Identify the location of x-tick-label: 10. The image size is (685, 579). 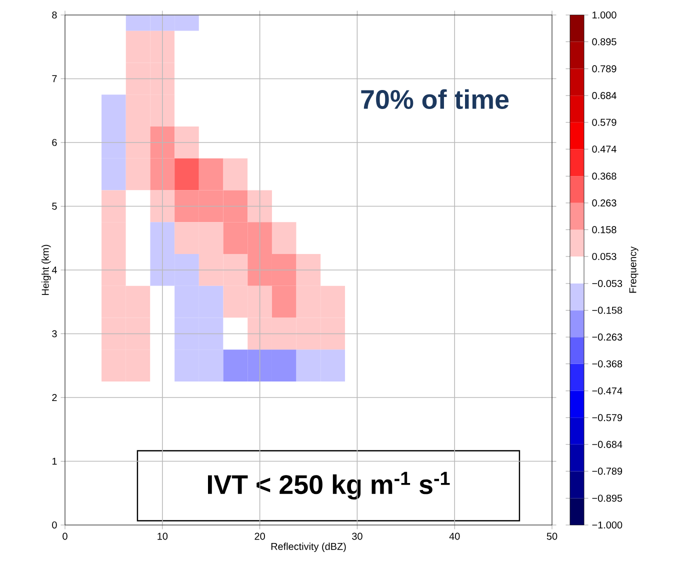
(163, 536).